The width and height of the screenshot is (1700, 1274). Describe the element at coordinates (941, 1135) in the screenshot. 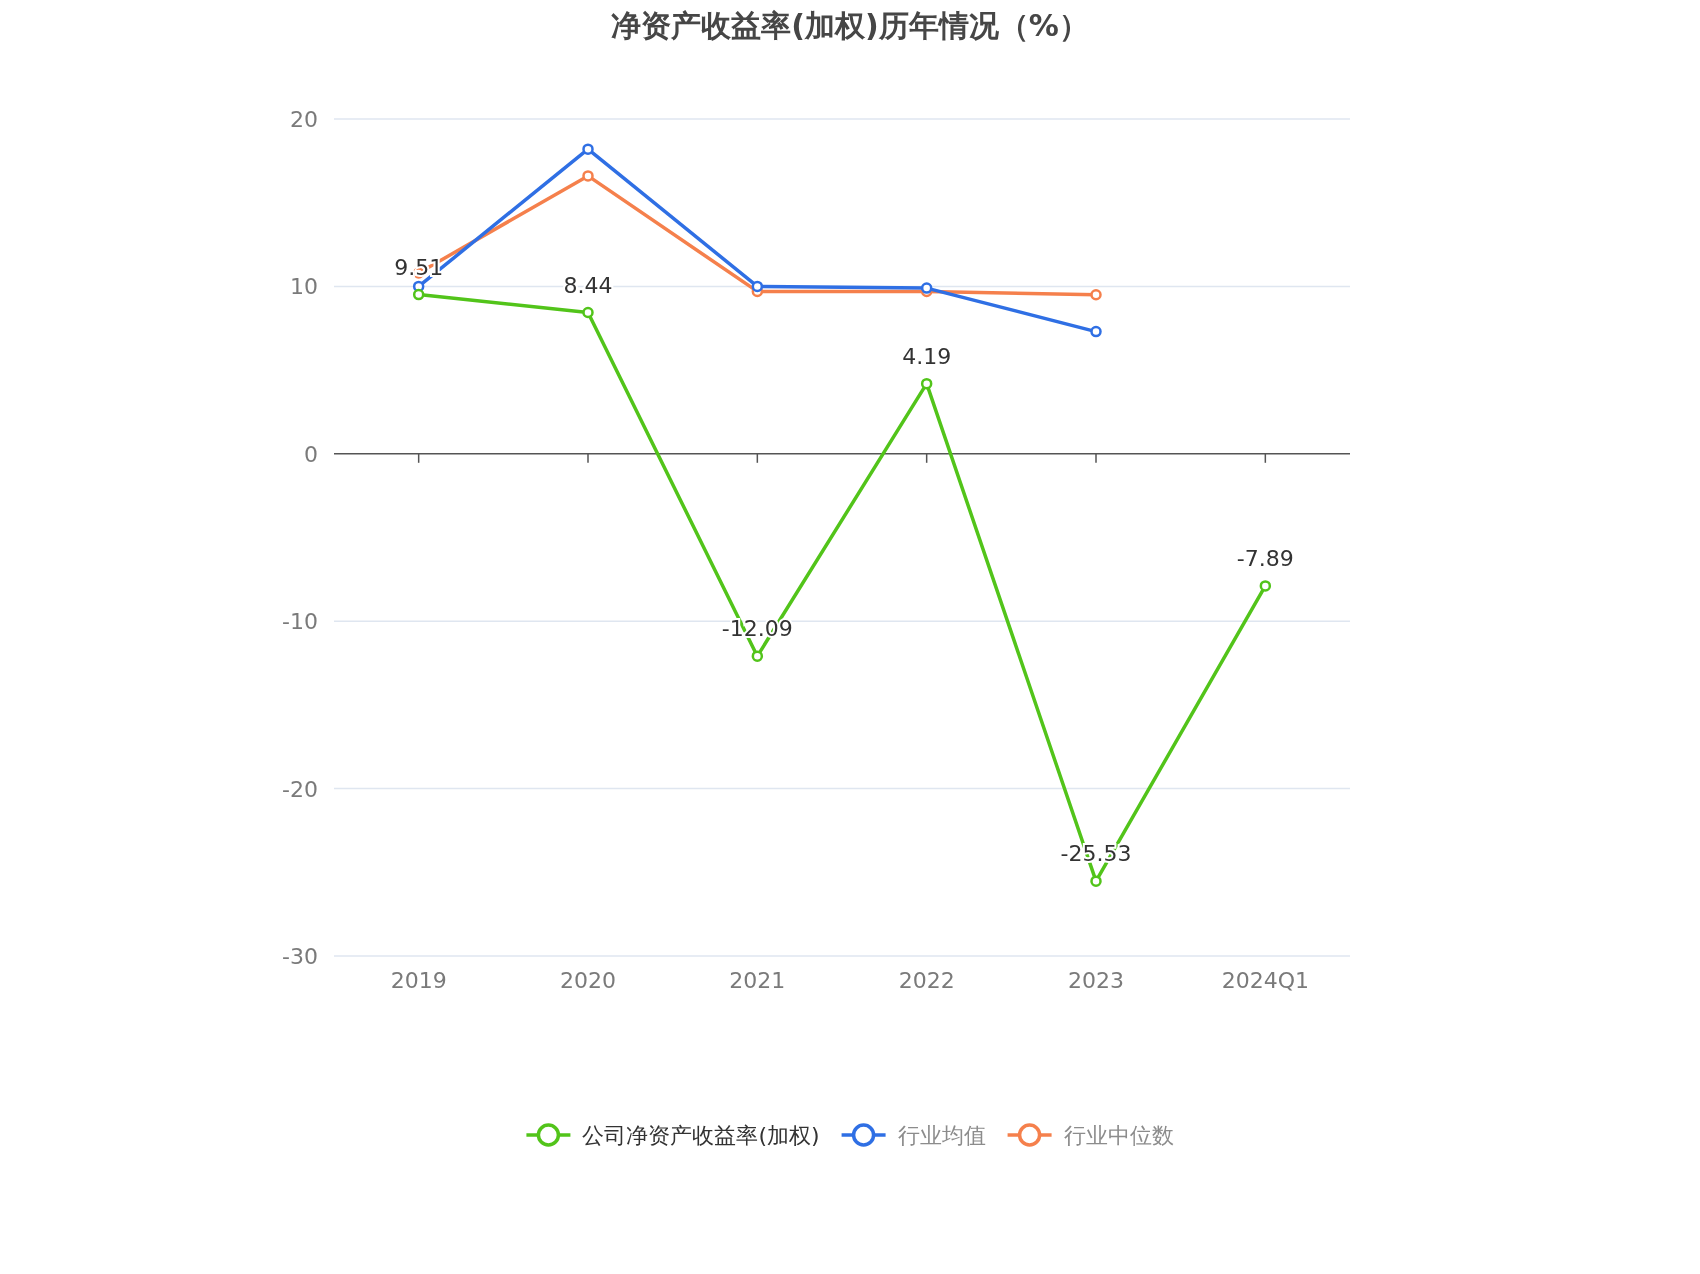

I see `legend-label: 行业均值` at that location.